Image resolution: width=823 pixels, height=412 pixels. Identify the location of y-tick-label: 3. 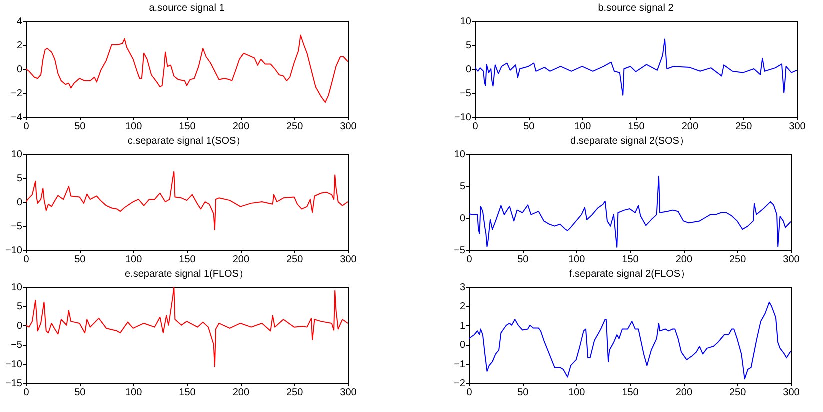
(463, 288).